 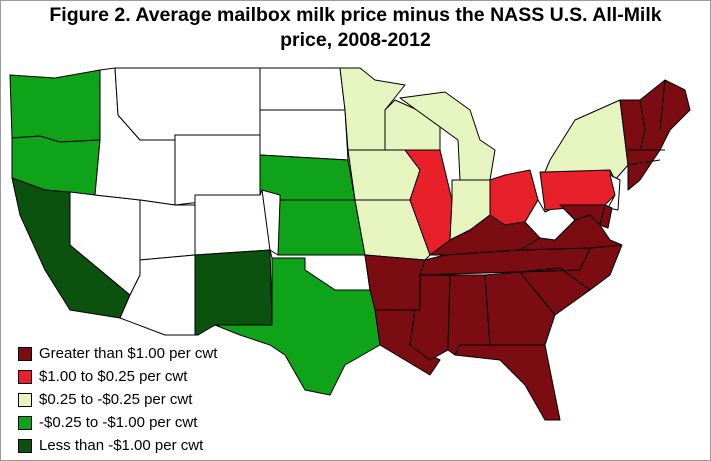 I want to click on state-New-England, so click(x=655, y=135).